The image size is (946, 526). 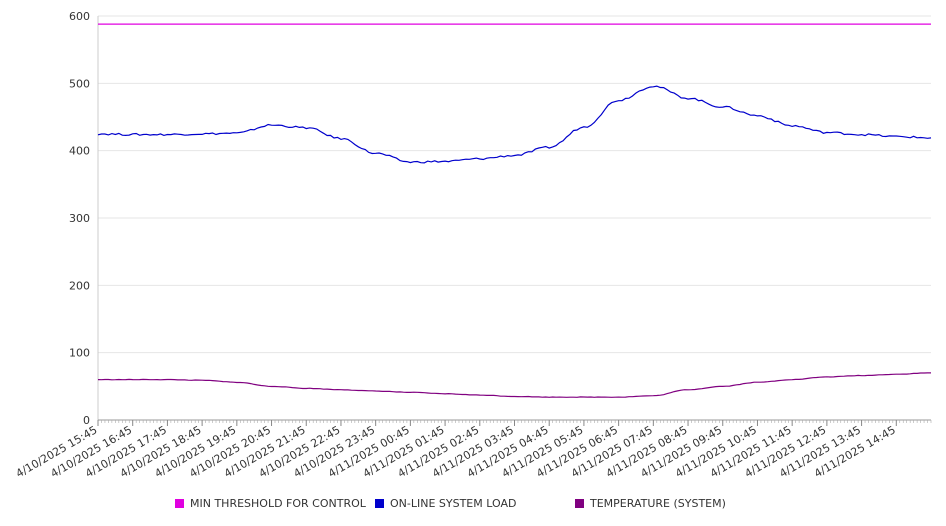 I want to click on series-line-temperature-system, so click(x=514, y=385).